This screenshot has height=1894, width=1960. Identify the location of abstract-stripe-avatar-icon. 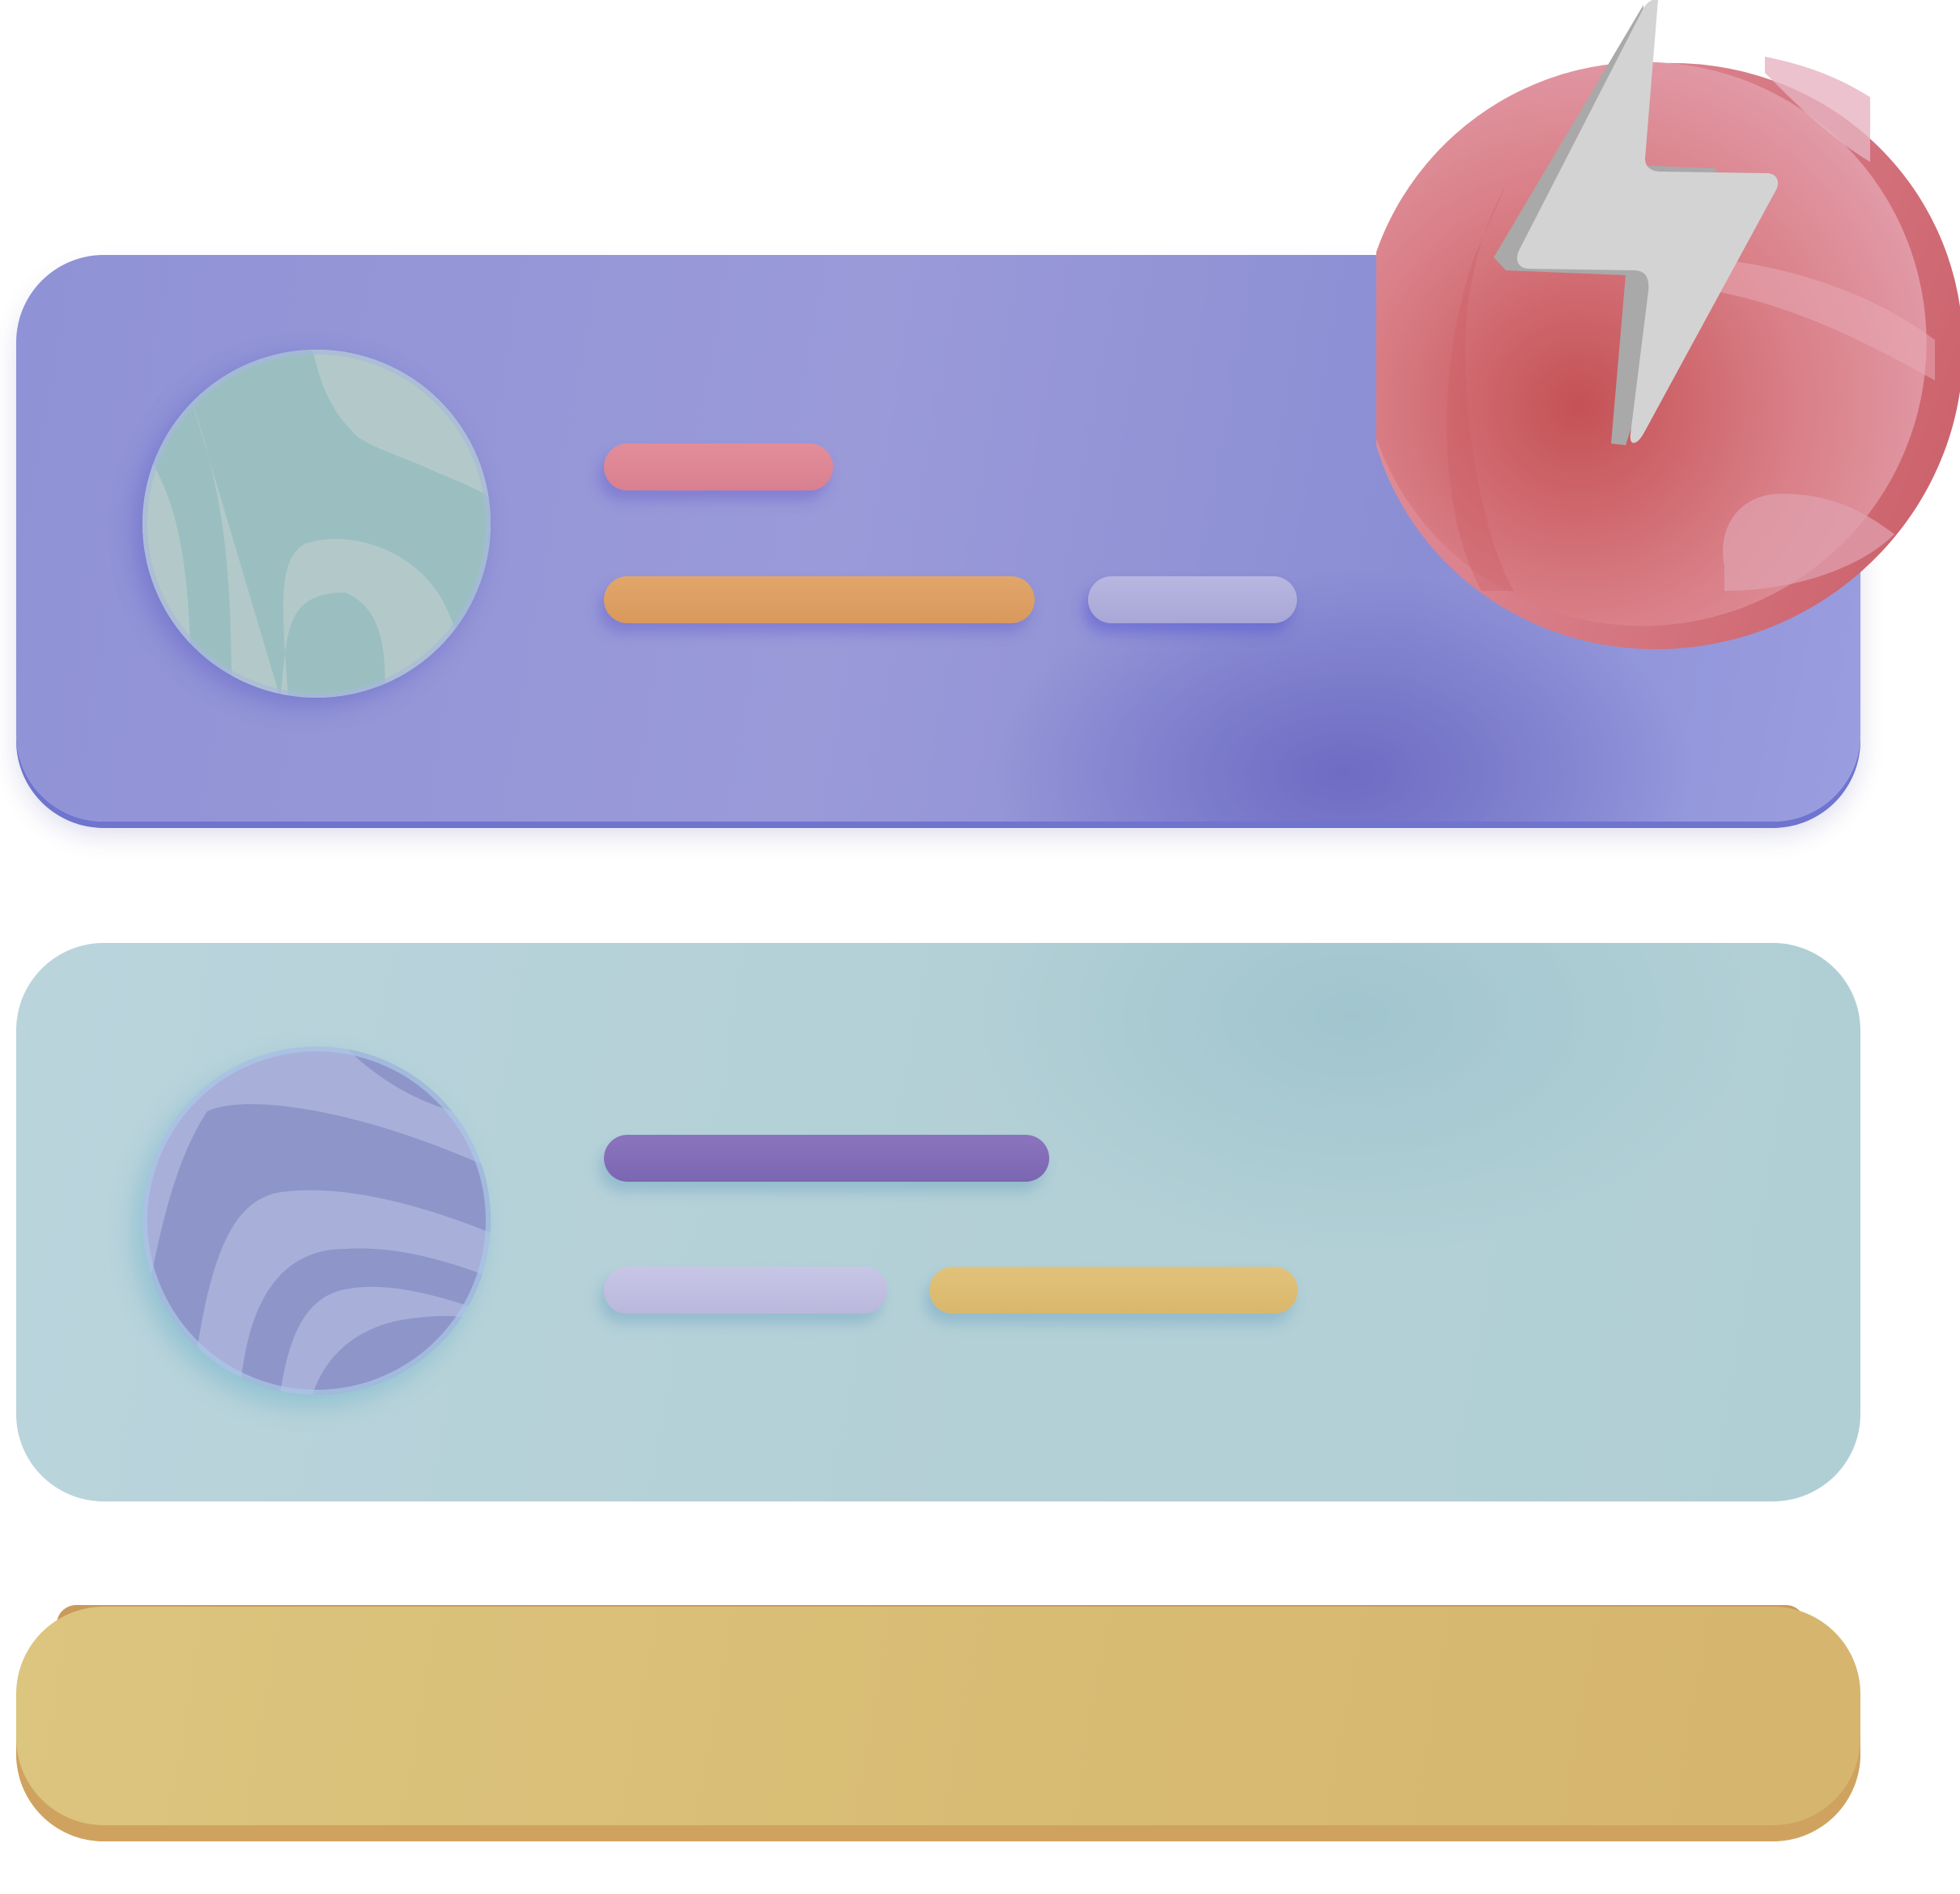
(316, 1221).